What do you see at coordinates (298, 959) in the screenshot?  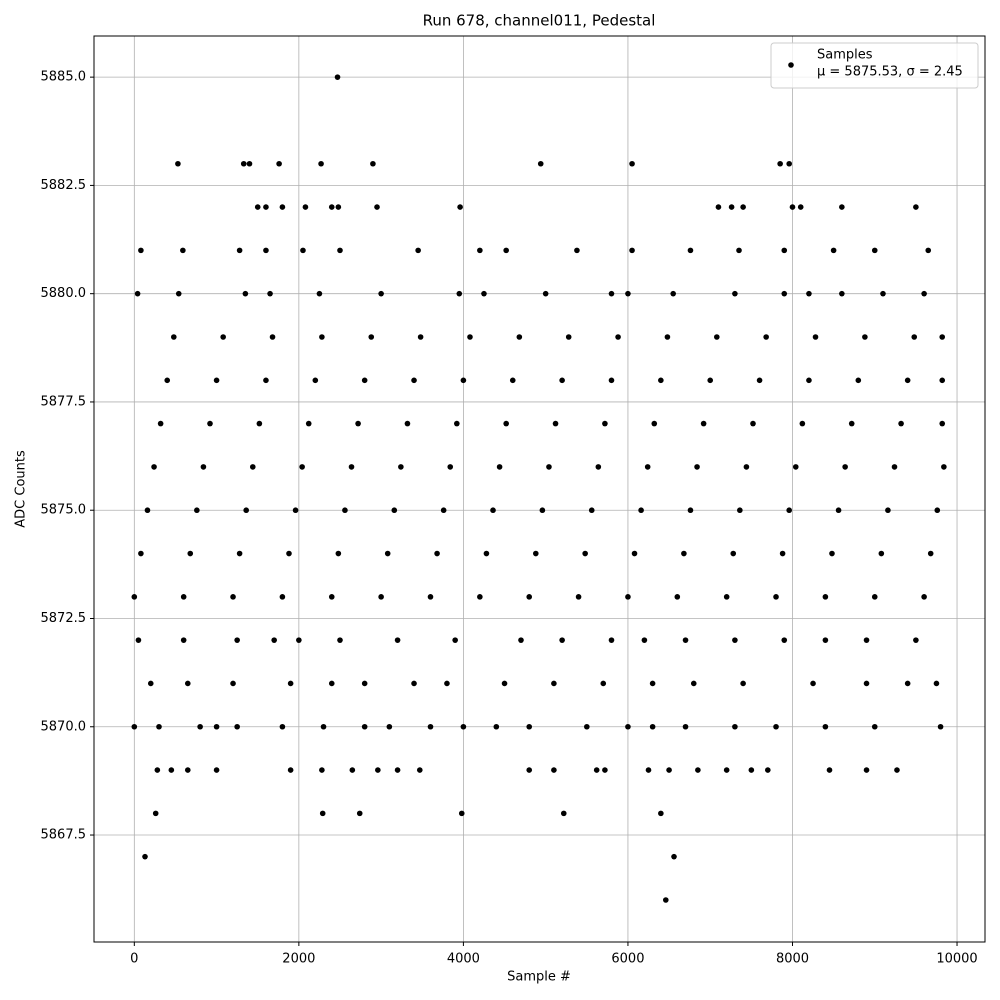 I see `x-tick-label: 2000` at bounding box center [298, 959].